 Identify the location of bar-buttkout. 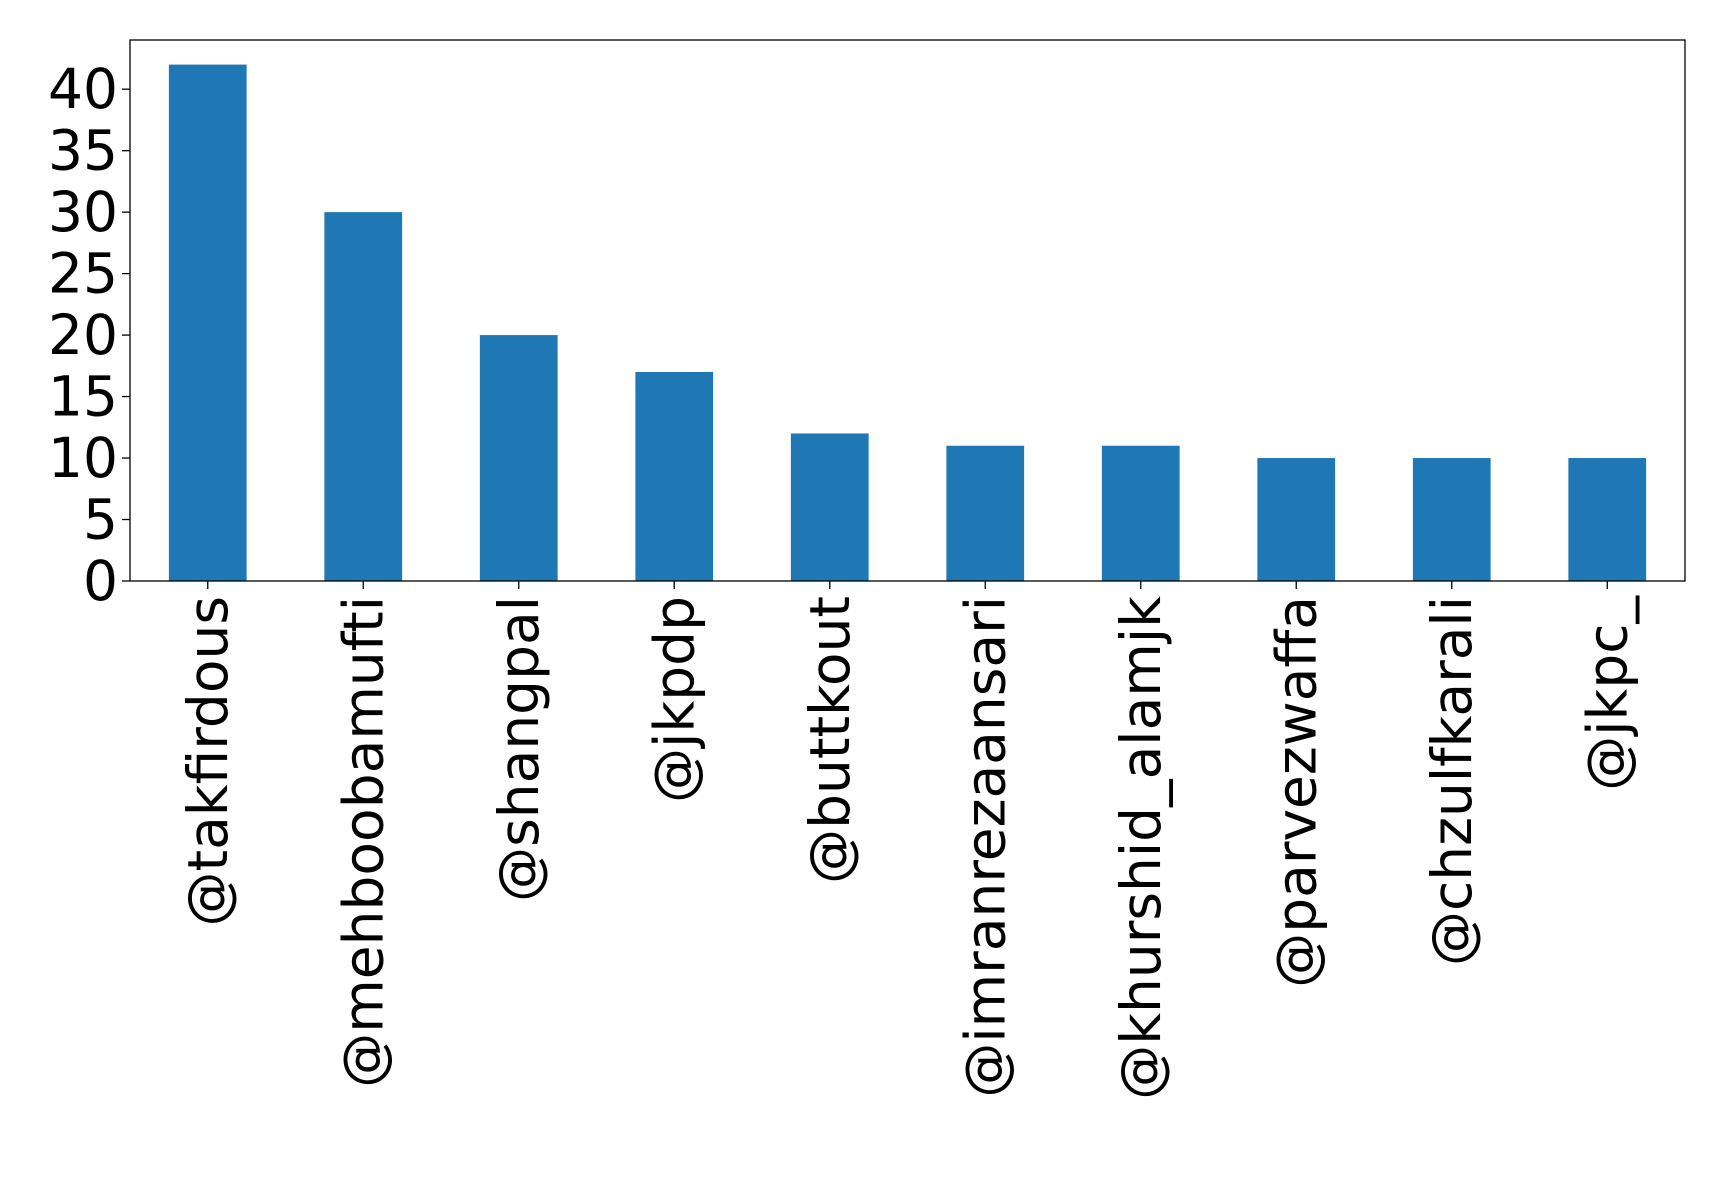
(829, 507).